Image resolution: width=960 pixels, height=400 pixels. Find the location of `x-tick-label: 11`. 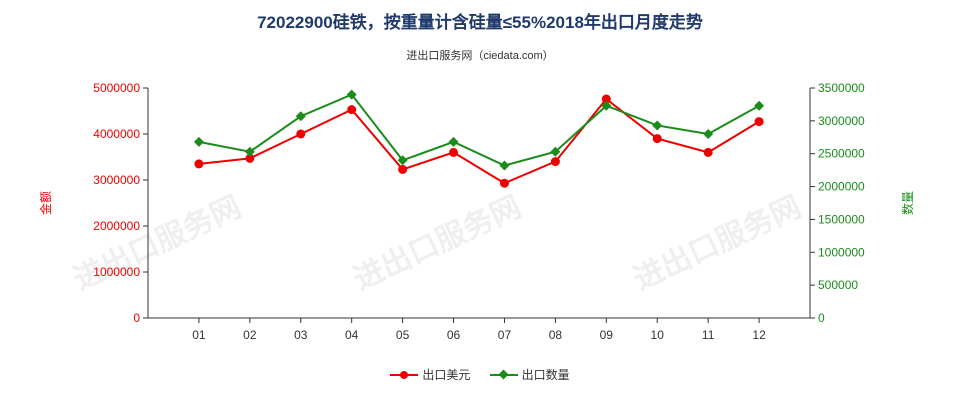

x-tick-label: 11 is located at coordinates (708, 335).